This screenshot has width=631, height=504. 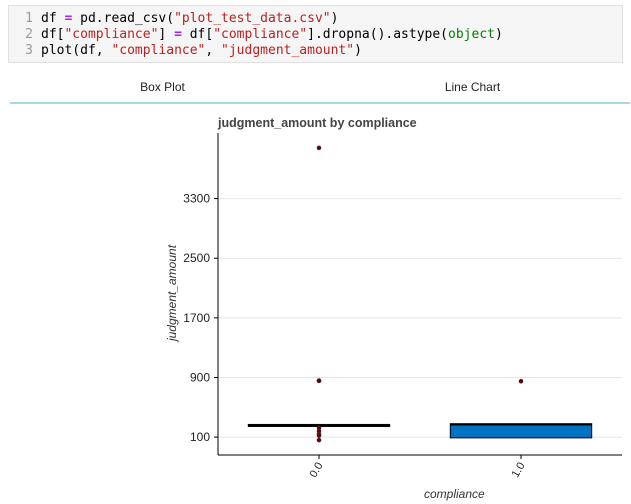 What do you see at coordinates (196, 199) in the screenshot?
I see `y-tick-label: 3300` at bounding box center [196, 199].